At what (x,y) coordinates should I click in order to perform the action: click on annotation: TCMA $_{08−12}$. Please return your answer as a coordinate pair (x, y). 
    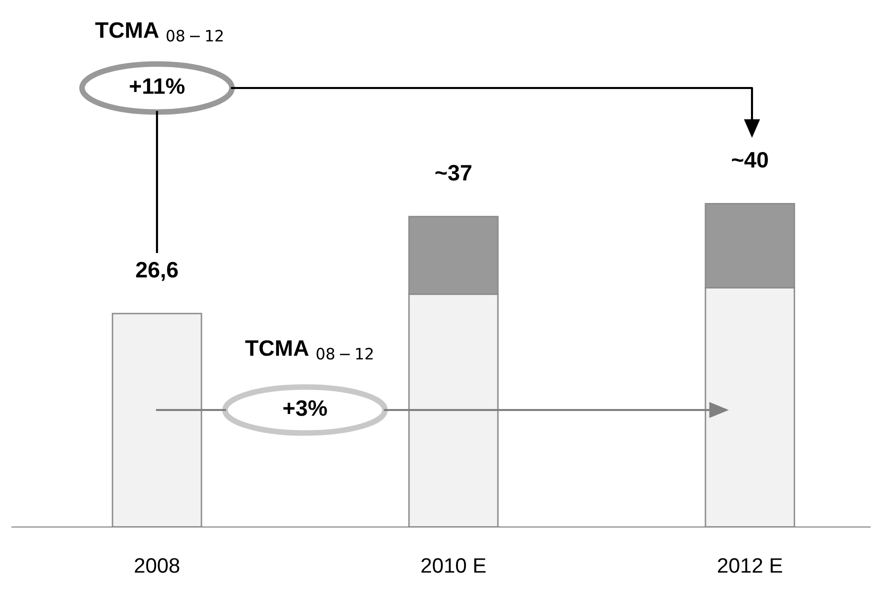
    Looking at the image, I should click on (309, 350).